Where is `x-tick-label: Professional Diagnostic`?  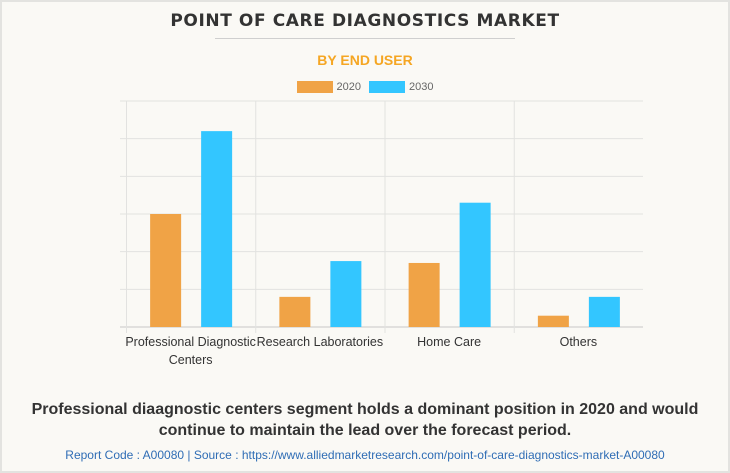
x-tick-label: Professional Diagnostic is located at coordinates (190, 342).